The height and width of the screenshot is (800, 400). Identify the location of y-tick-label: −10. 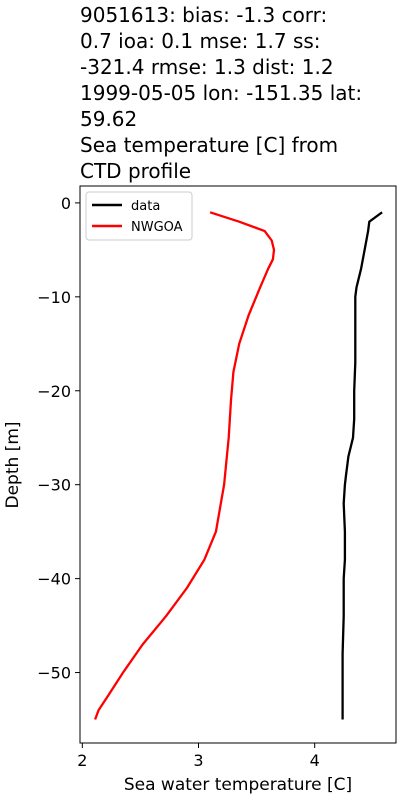
(54, 297).